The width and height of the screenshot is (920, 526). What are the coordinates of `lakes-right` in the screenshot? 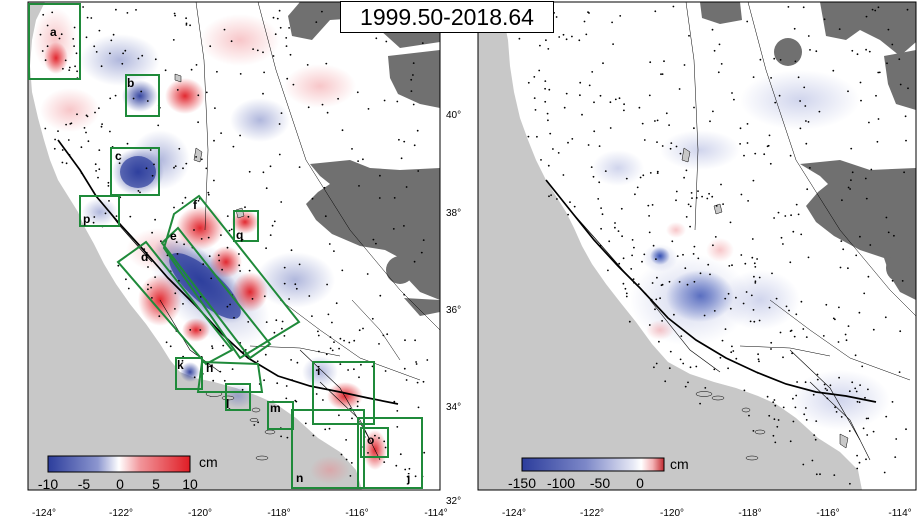 It's located at (765, 298).